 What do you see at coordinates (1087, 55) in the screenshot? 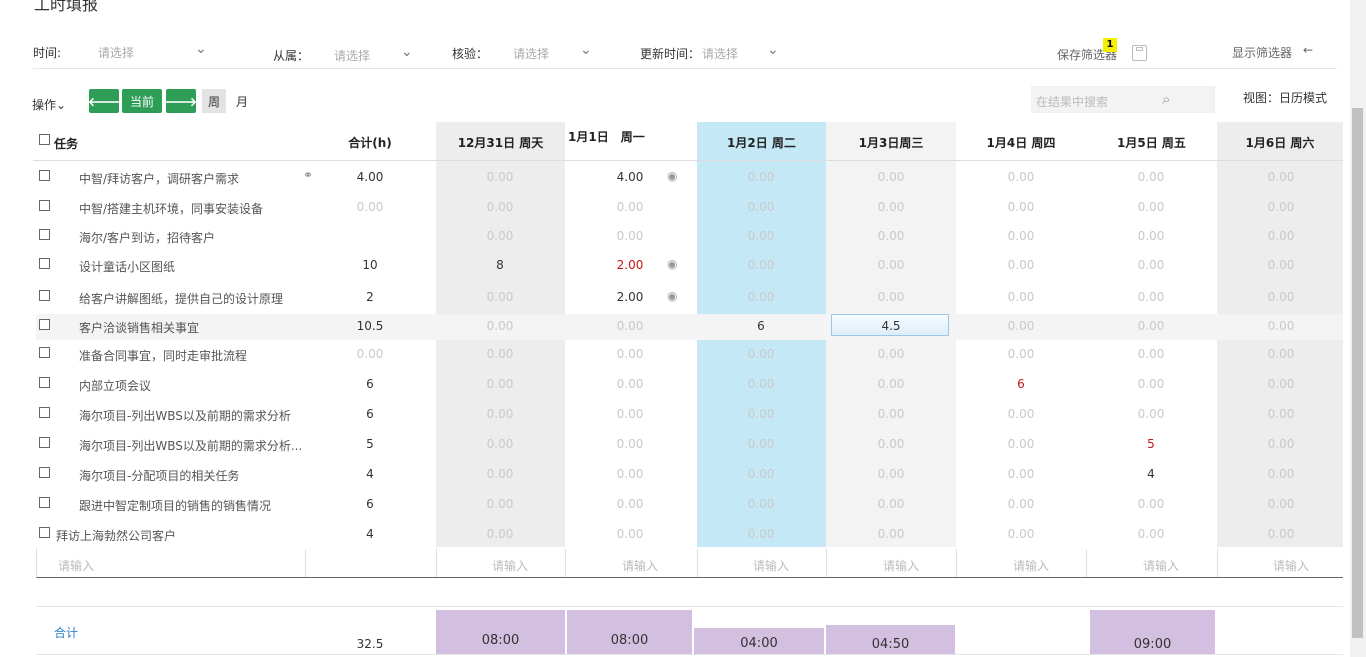
I see `save-filter-button: 保存筛选器` at bounding box center [1087, 55].